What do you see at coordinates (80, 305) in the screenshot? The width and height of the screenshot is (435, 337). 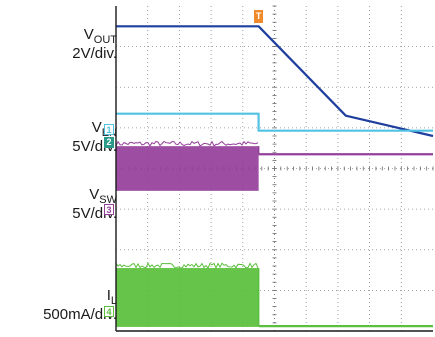 I see `il-label: IL 500mA/div.` at bounding box center [80, 305].